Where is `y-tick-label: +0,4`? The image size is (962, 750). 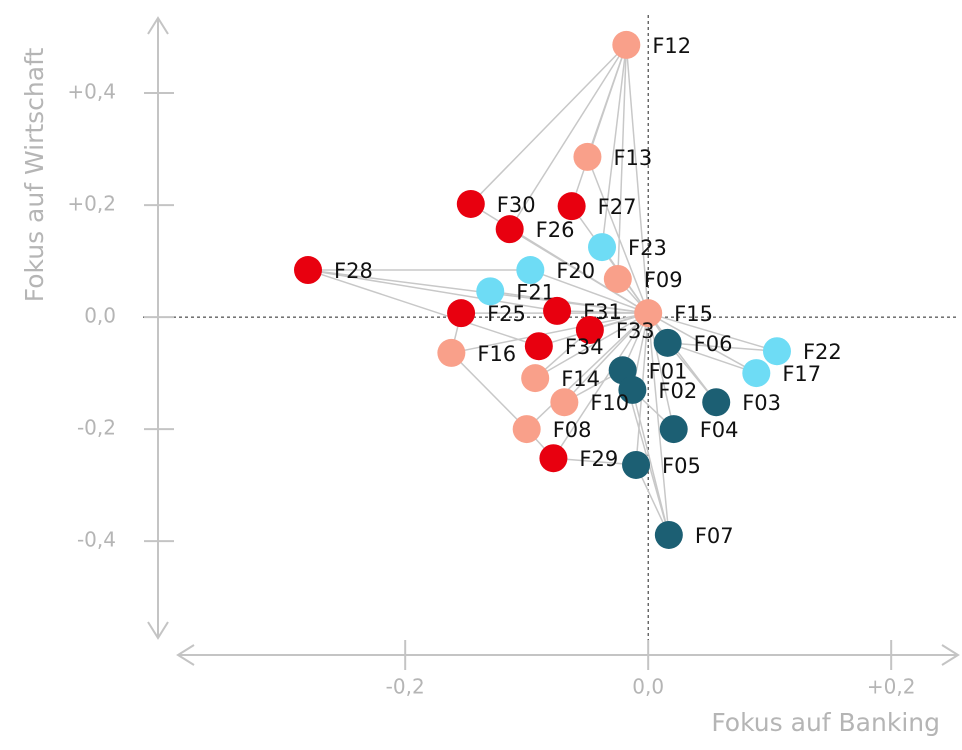
y-tick-label: +0,4 is located at coordinates (91, 92).